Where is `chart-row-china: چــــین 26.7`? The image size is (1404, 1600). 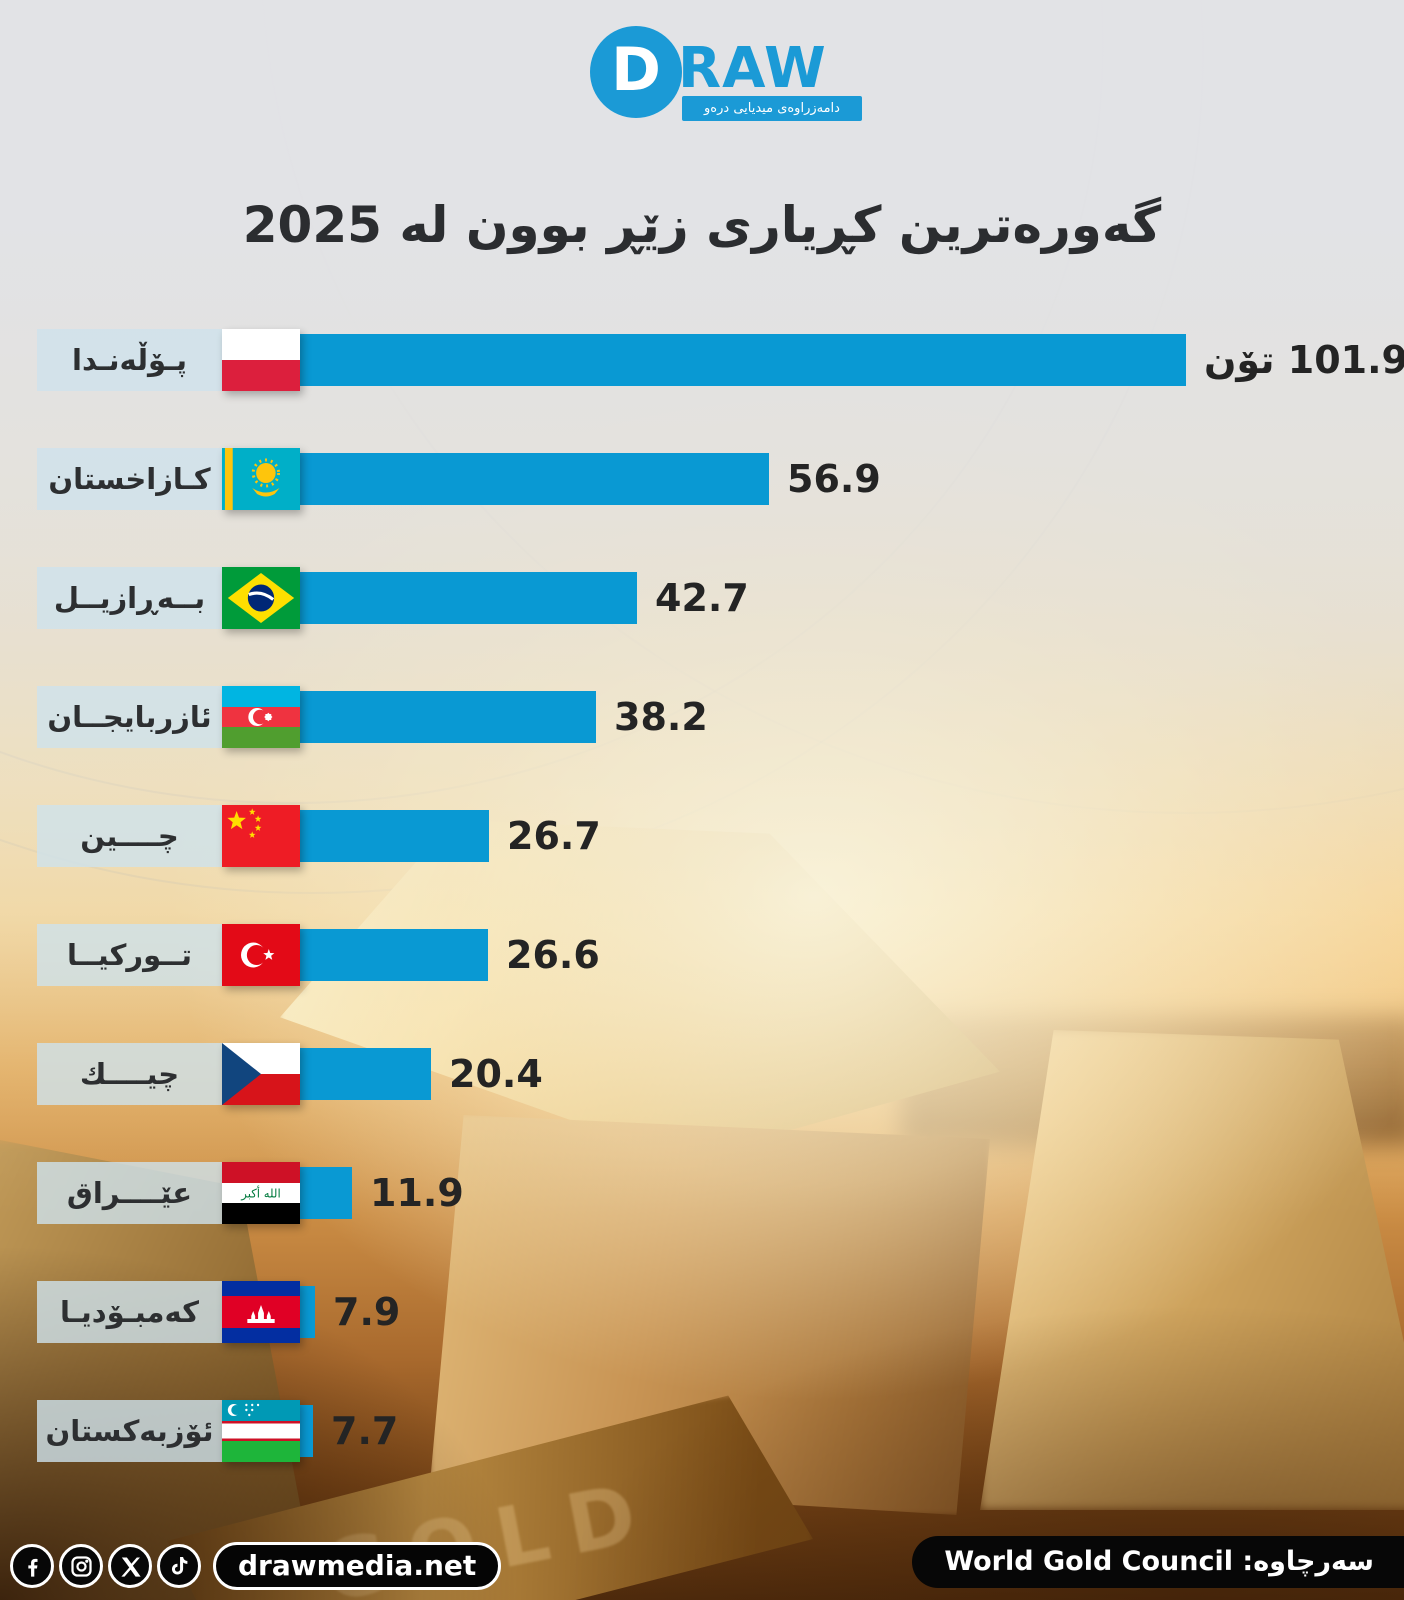
chart-row-china: چــــین 26.7 is located at coordinates (702, 836).